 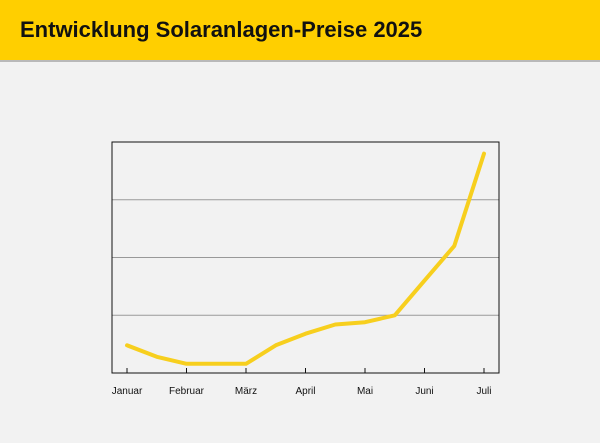 What do you see at coordinates (187, 391) in the screenshot?
I see `x-tick-label-2: Februar` at bounding box center [187, 391].